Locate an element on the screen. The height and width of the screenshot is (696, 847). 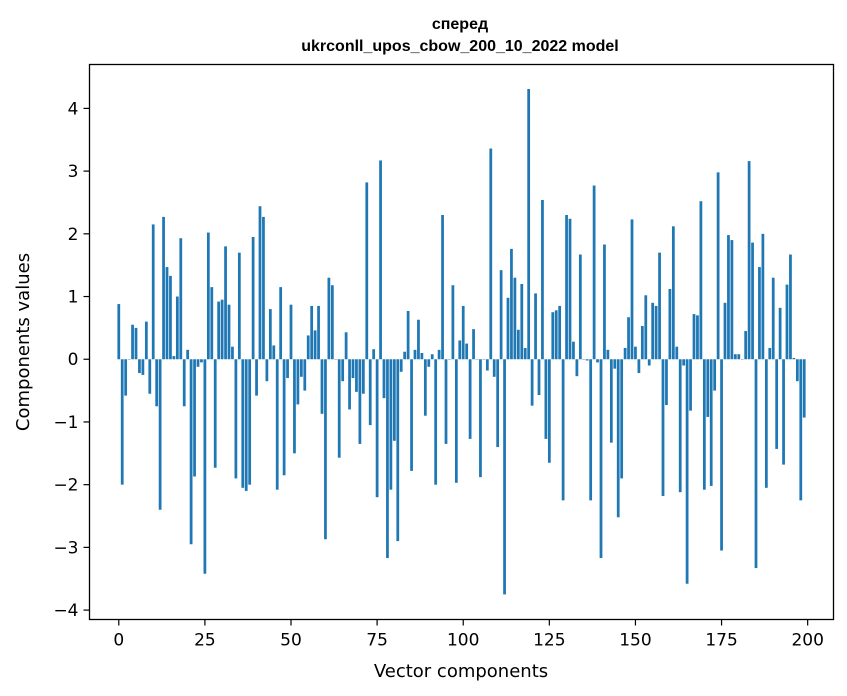
y-tick-label: −4 is located at coordinates (65, 611).